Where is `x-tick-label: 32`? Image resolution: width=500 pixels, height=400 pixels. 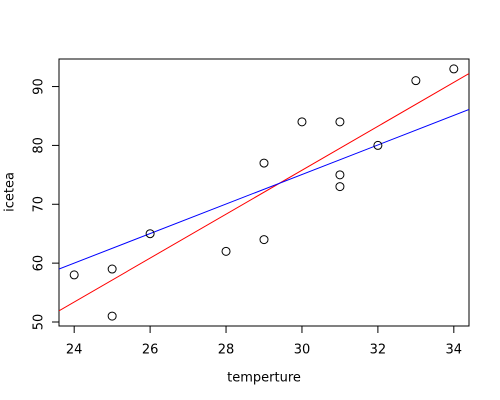 x-tick-label: 32 is located at coordinates (378, 350).